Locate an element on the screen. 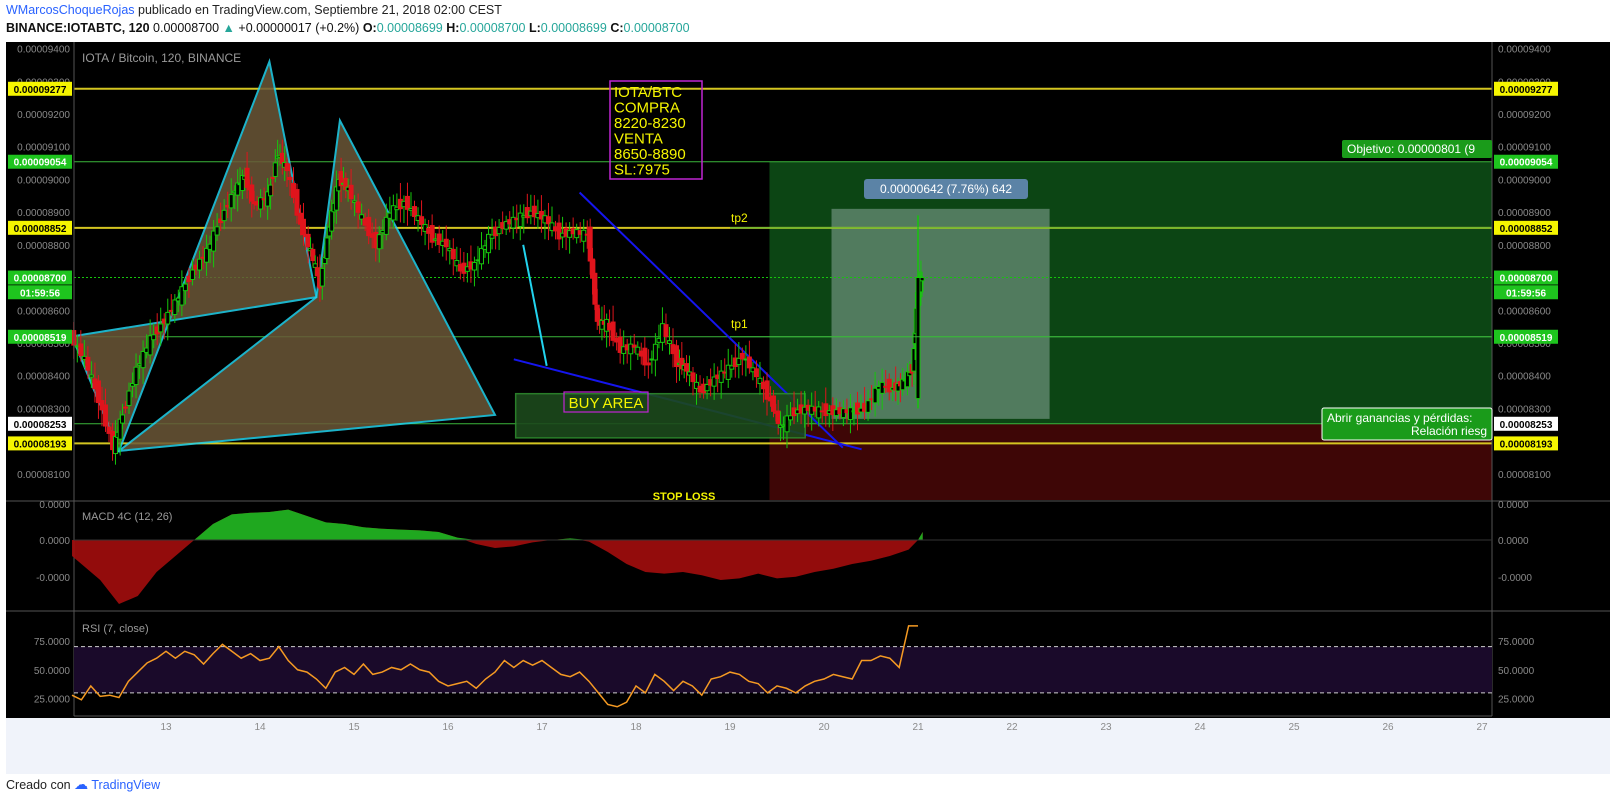 This screenshot has height=800, width=1616. buy-area-label-box is located at coordinates (606, 402).